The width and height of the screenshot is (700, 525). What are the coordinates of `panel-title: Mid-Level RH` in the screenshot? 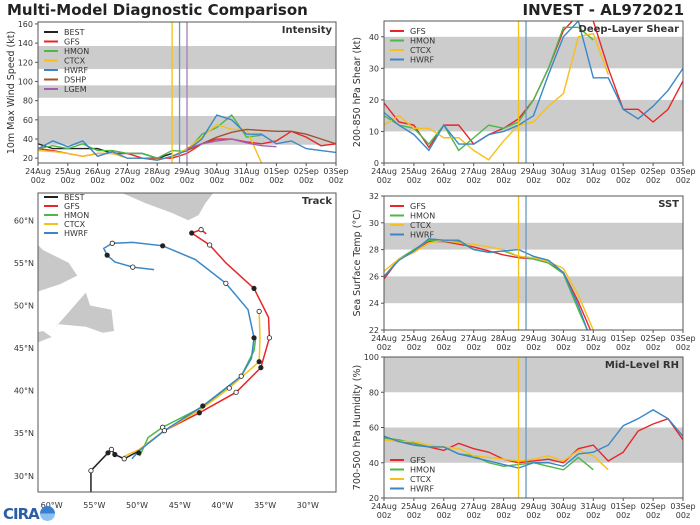 It's located at (642, 365).